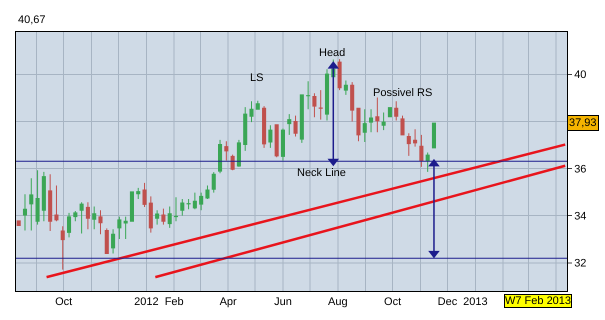 This screenshot has width=605, height=320. I want to click on annotation: Head, so click(332, 53).